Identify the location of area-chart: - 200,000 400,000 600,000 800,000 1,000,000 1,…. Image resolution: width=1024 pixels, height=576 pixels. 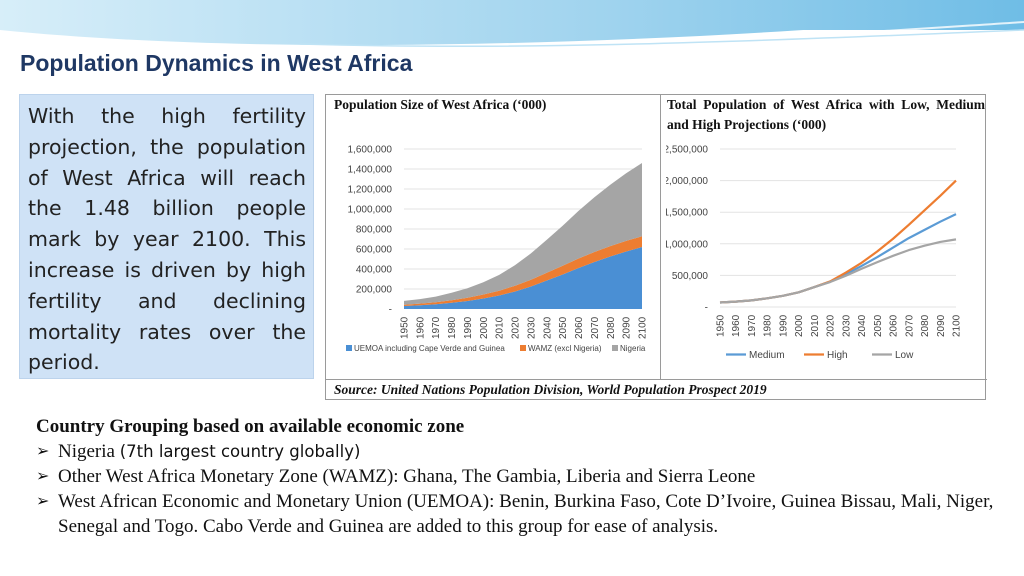
(497, 249).